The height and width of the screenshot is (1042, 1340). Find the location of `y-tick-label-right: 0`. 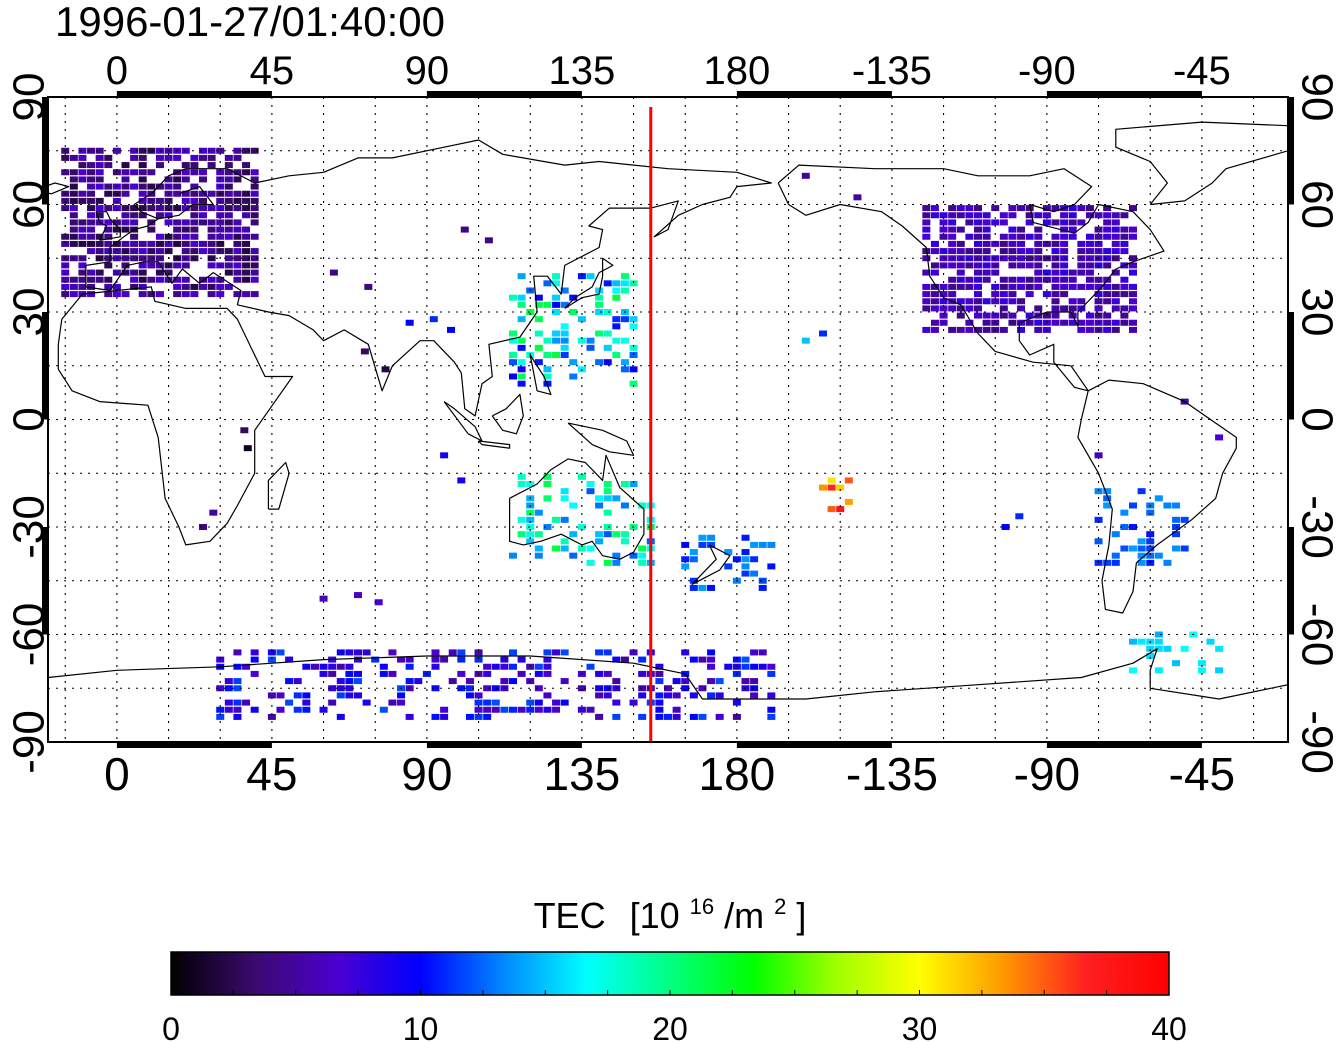

y-tick-label-right: 0 is located at coordinates (1316, 419).